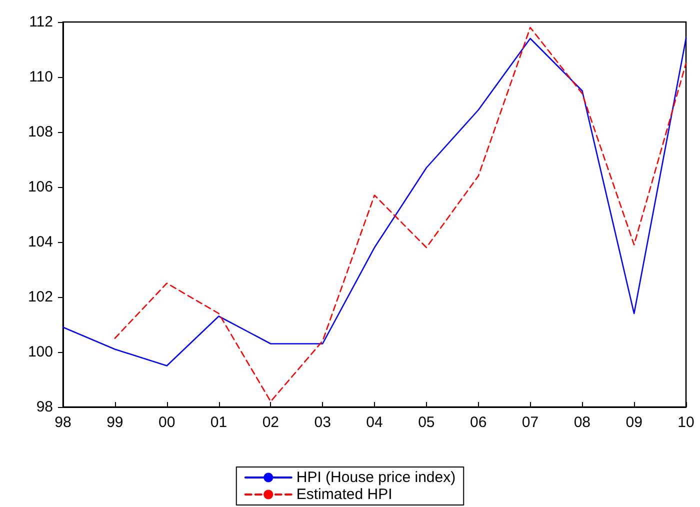 The image size is (700, 507). What do you see at coordinates (41, 22) in the screenshot?
I see `y-tick-label: 112` at bounding box center [41, 22].